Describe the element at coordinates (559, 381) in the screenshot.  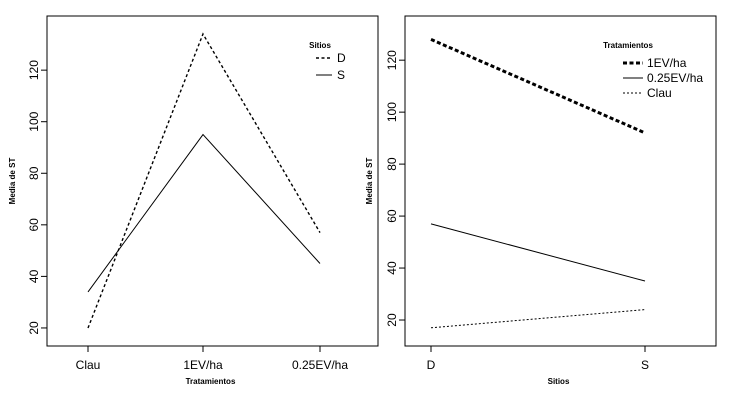
I see `x-axis-title: Sitios` at that location.